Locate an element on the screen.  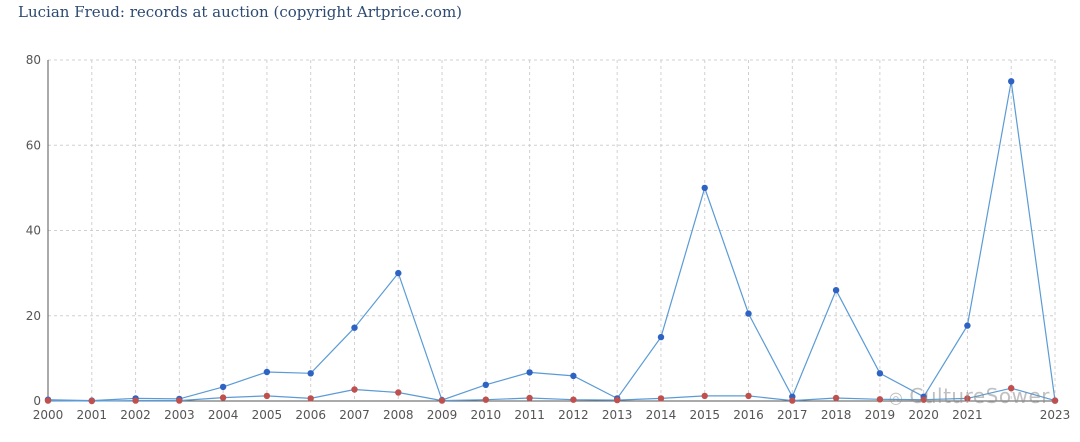
x-tick-label: 2005 is located at coordinates (267, 415).